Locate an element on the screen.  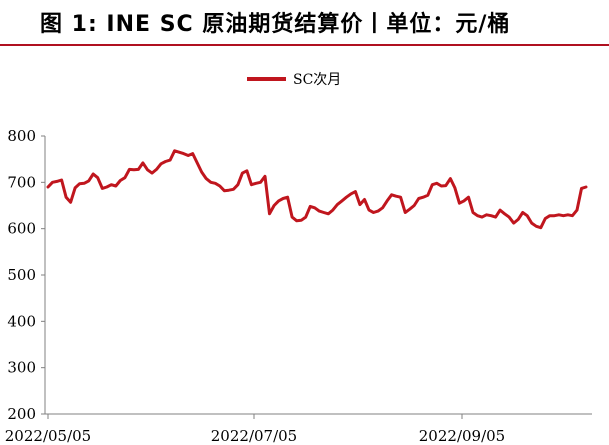
x-tick-label: 2022/09/05 is located at coordinates (462, 436).